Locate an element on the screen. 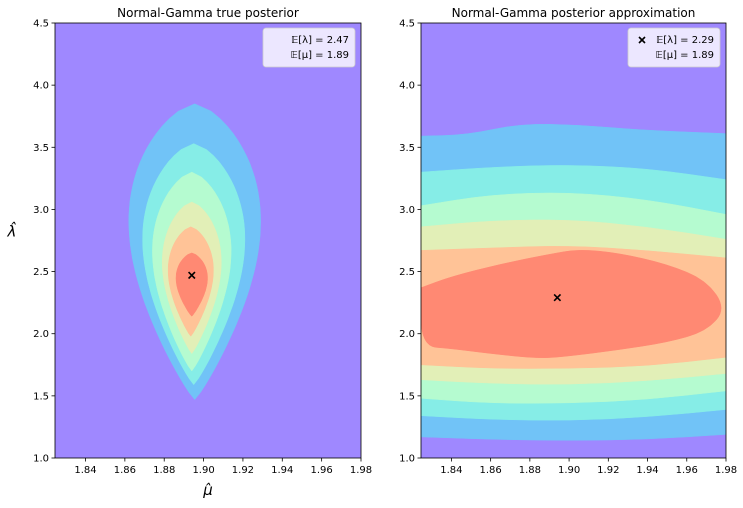  legend-marker-stroke is located at coordinates (642, 40).